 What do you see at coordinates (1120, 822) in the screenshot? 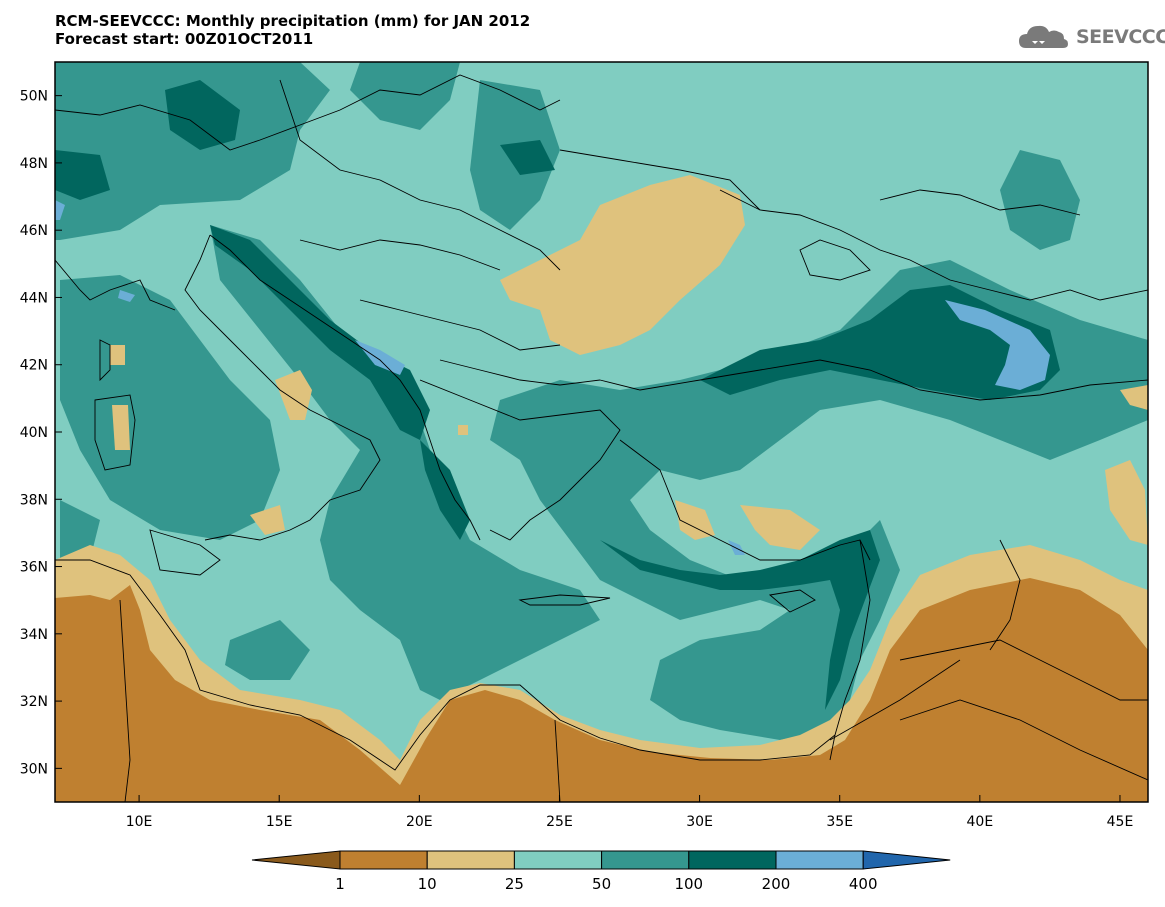
I see `x-tick-label: 45E` at bounding box center [1120, 822].